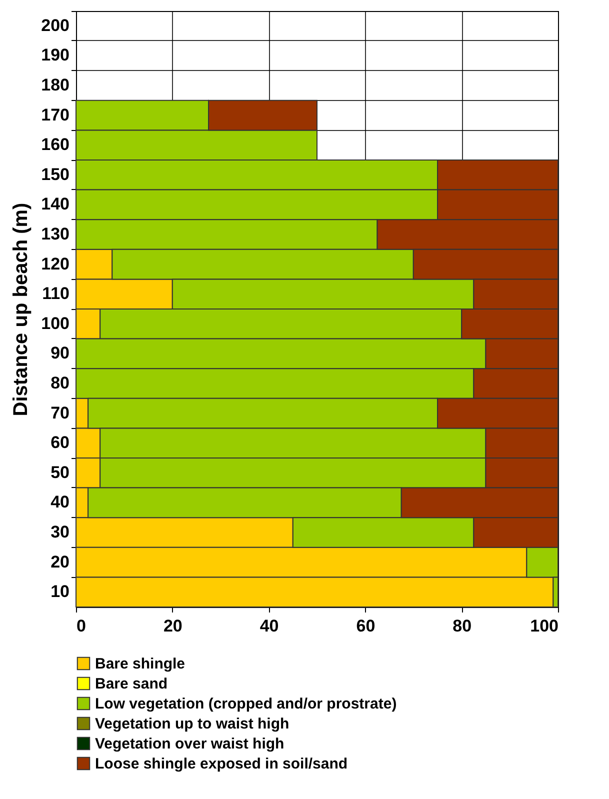  What do you see at coordinates (60, 412) in the screenshot?
I see `y-tick-label: 70` at bounding box center [60, 412].